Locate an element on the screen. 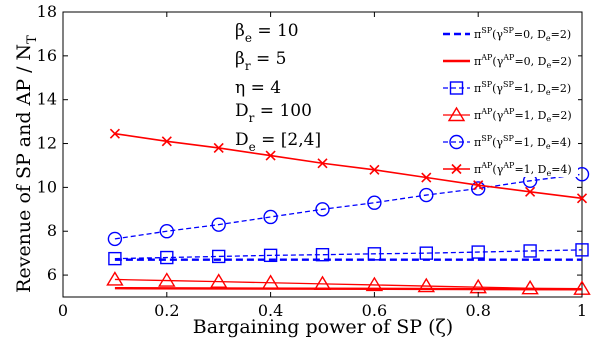  annotation-subscript: e is located at coordinates (252, 147).